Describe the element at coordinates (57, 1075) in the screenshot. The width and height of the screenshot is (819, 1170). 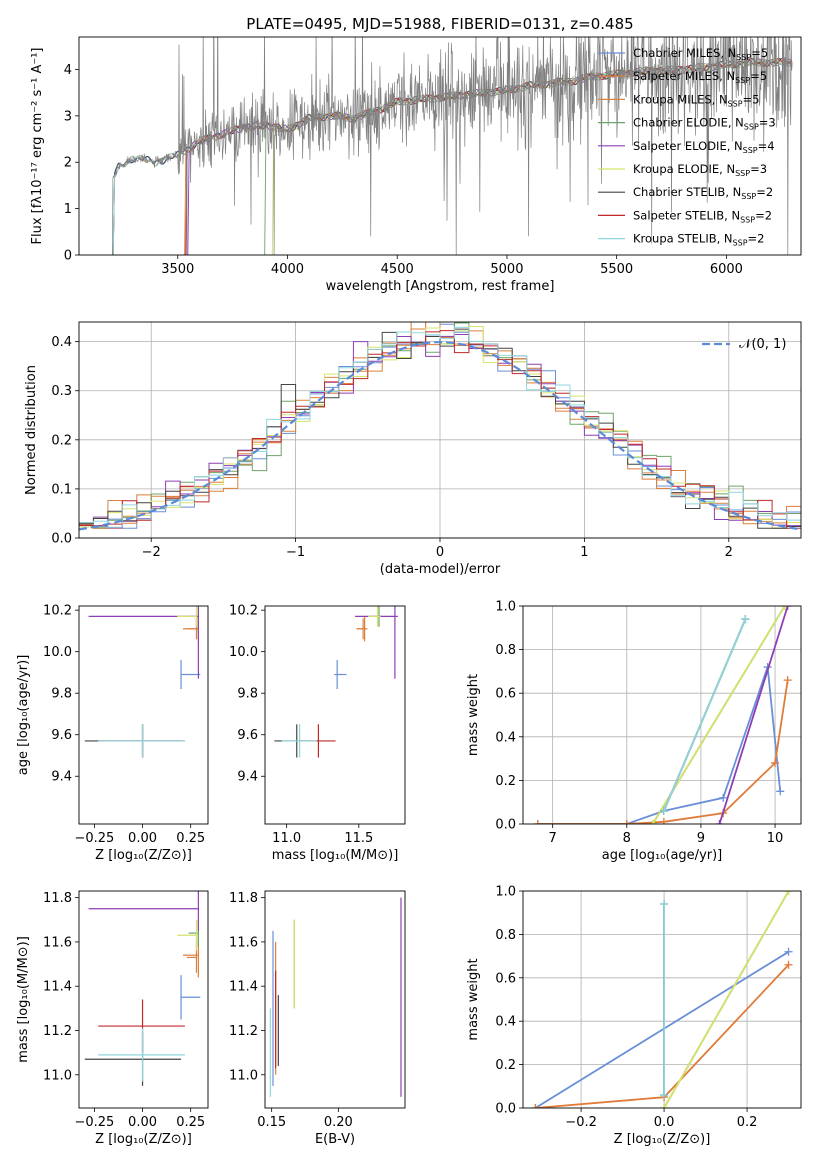
I see `mass_vs_Z-ytick-label: 11.0` at that location.